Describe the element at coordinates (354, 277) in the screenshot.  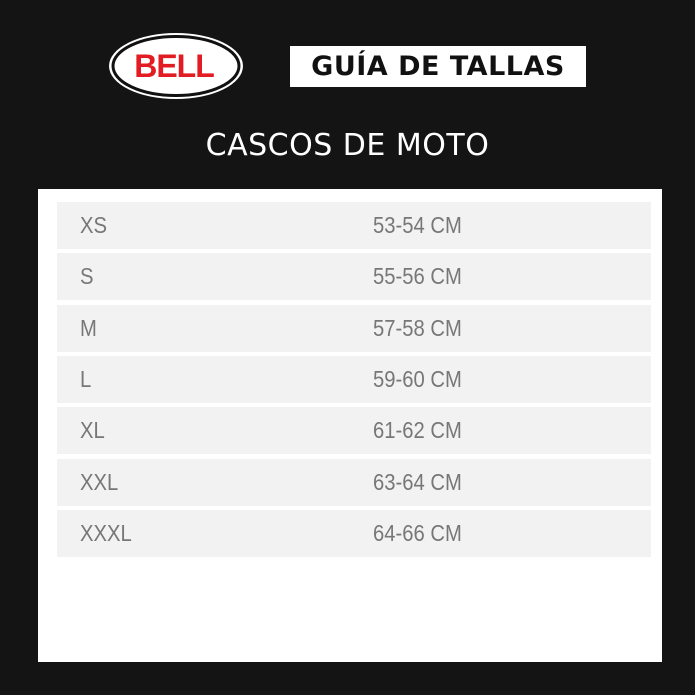
I see `table-row: S 55-56 CM` at that location.